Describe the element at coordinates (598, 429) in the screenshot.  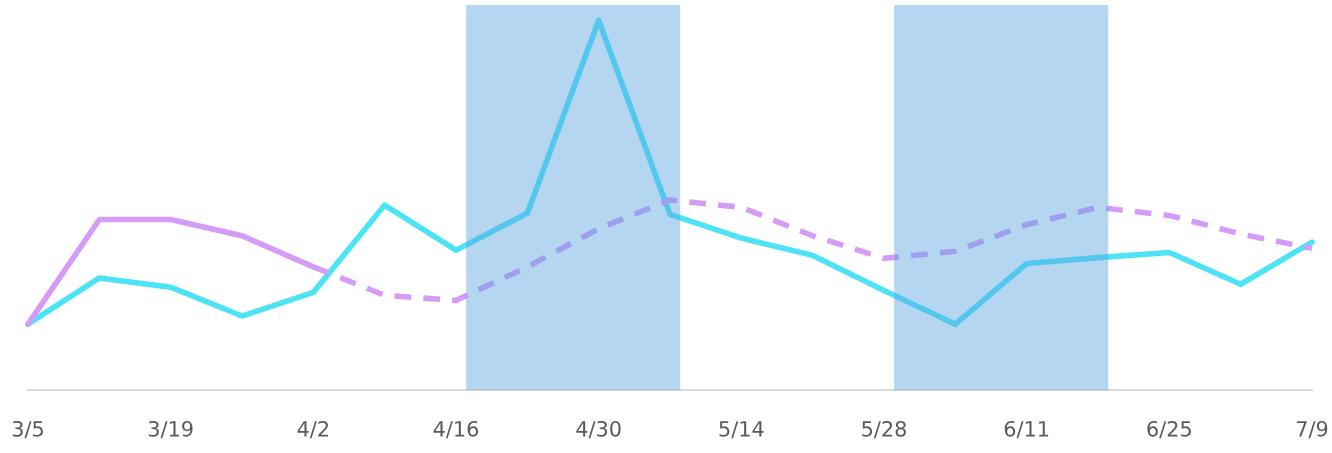
I see `x-tick-label: 4/30` at that location.